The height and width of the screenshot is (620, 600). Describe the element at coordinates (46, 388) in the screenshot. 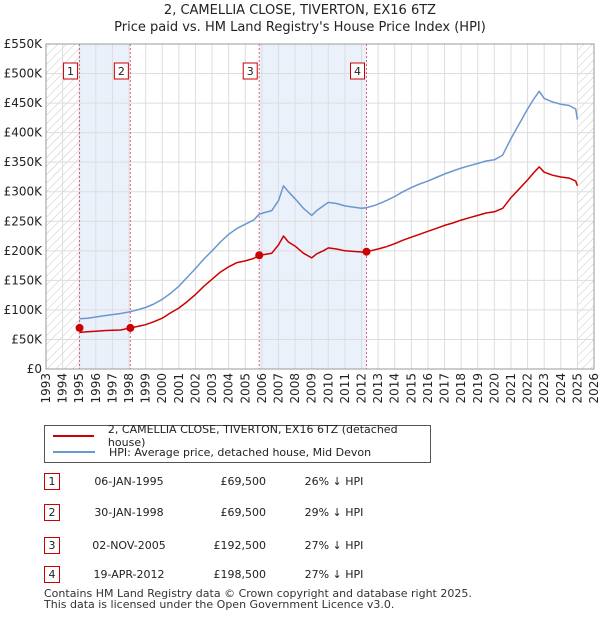

I see `x-tick-label: 1993` at that location.